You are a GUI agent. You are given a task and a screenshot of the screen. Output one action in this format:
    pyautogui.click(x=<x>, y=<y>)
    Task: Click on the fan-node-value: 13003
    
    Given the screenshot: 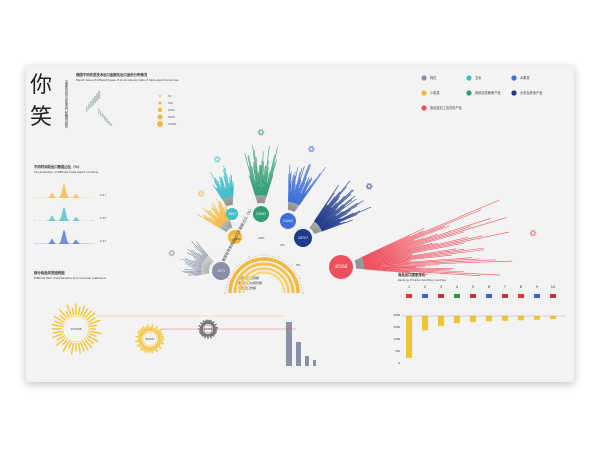 What is the action you would take?
    pyautogui.click(x=261, y=214)
    